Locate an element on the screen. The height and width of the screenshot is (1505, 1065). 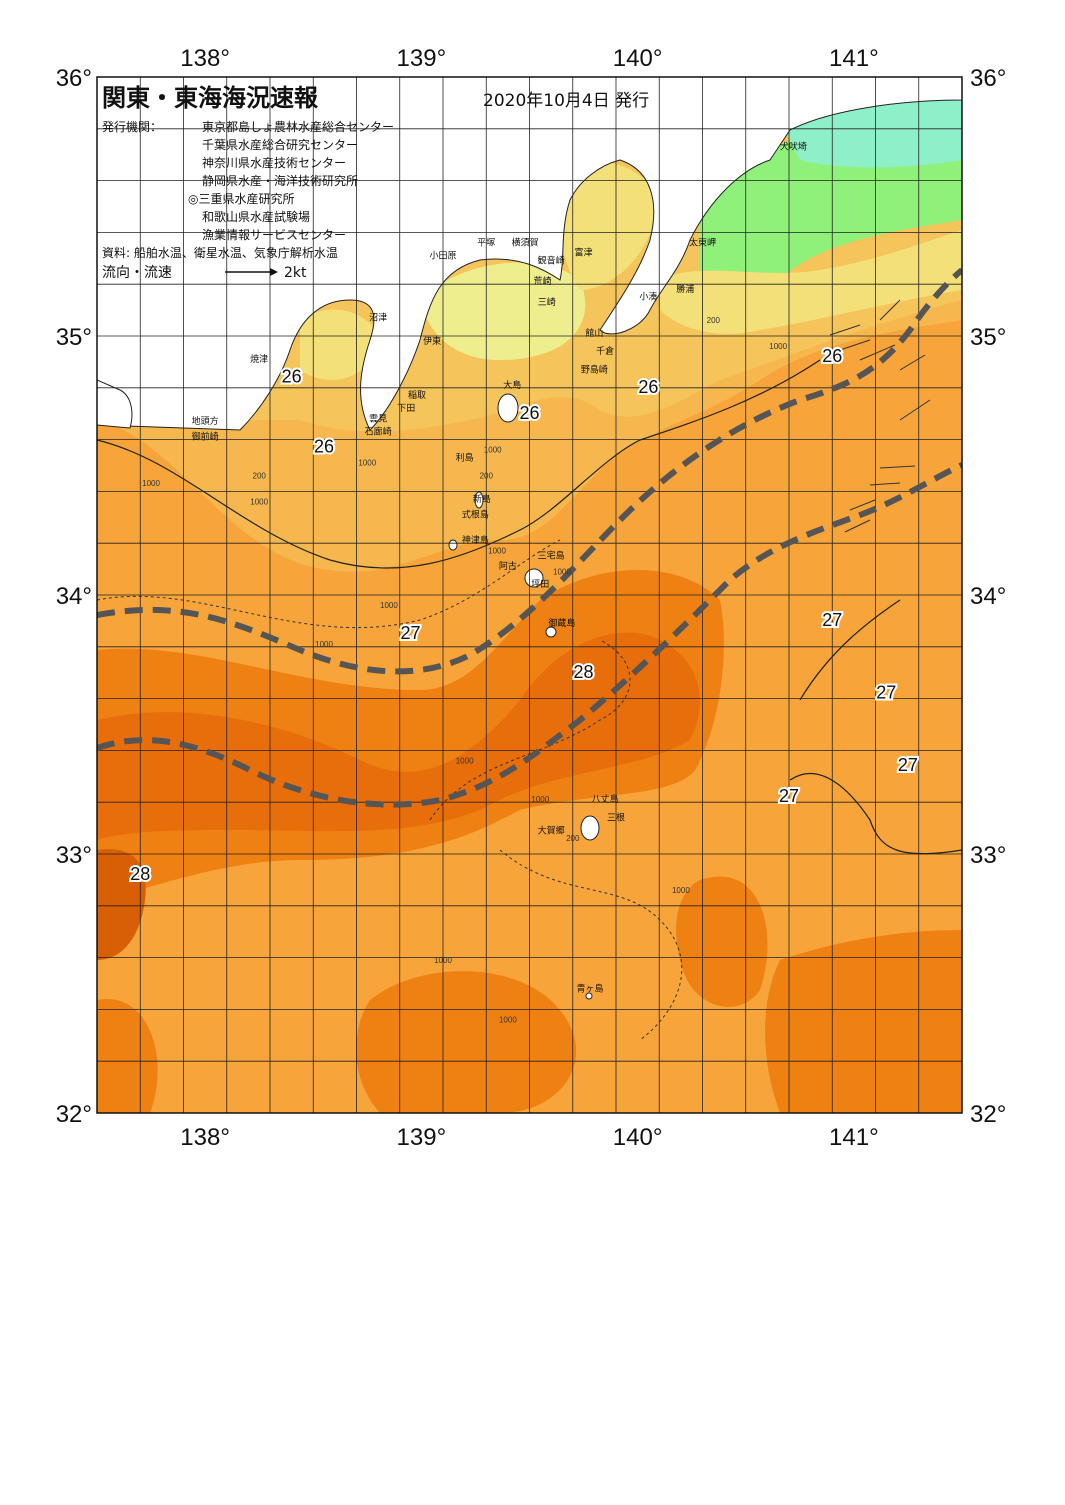
island-hachijojima is located at coordinates (590, 828).